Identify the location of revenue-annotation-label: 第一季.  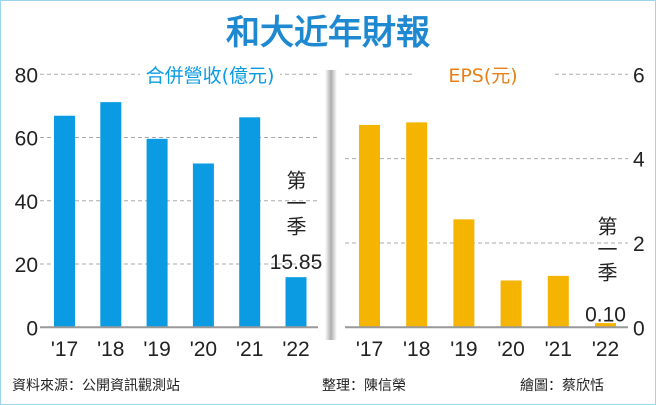
(295, 204).